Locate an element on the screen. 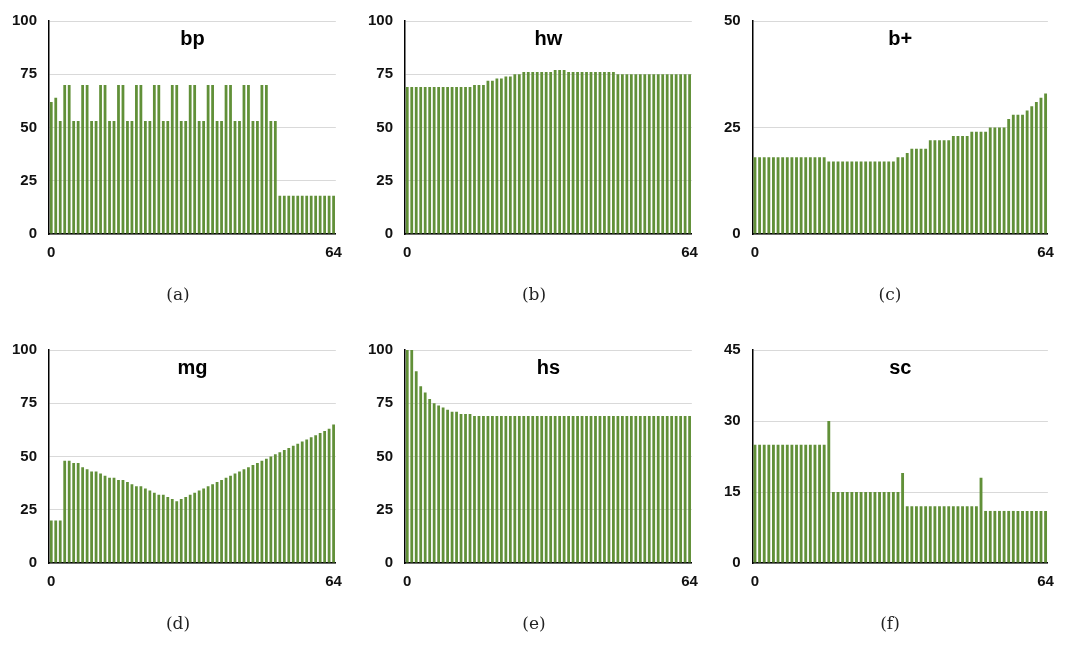 This screenshot has width=1068, height=658. y-tick-label: 50 is located at coordinates (385, 455).